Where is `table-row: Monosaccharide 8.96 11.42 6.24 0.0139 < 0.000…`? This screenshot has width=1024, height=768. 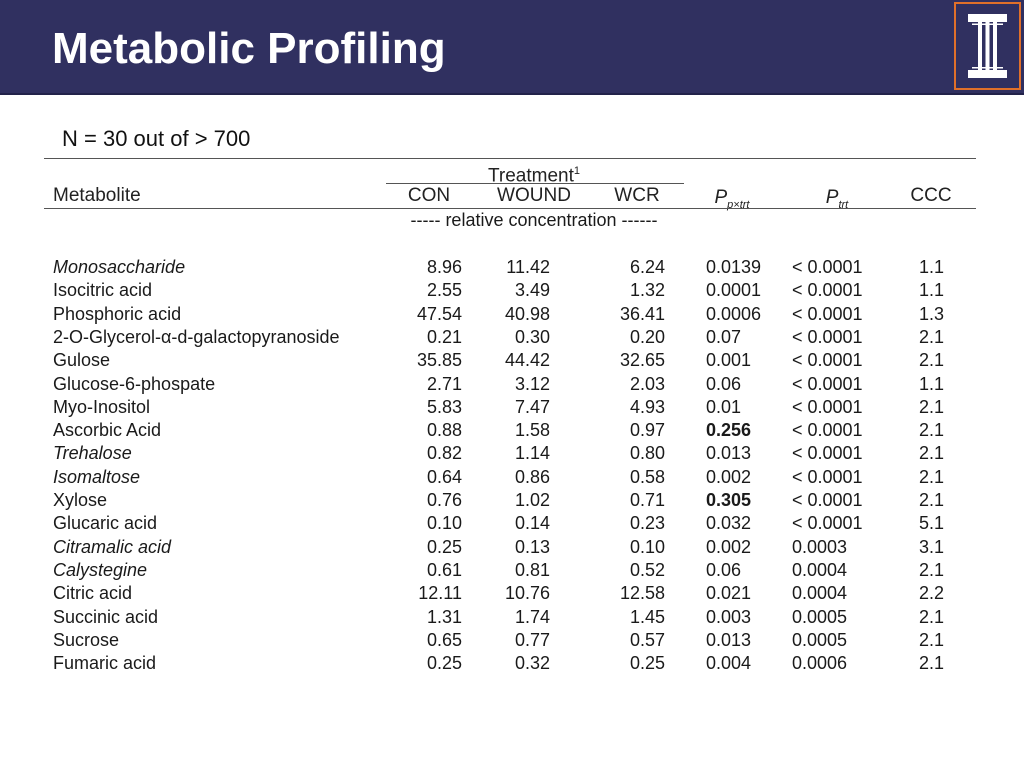
table-row: Monosaccharide 8.96 11.42 6.24 0.0139 < 0.000… is located at coordinates (510, 267).